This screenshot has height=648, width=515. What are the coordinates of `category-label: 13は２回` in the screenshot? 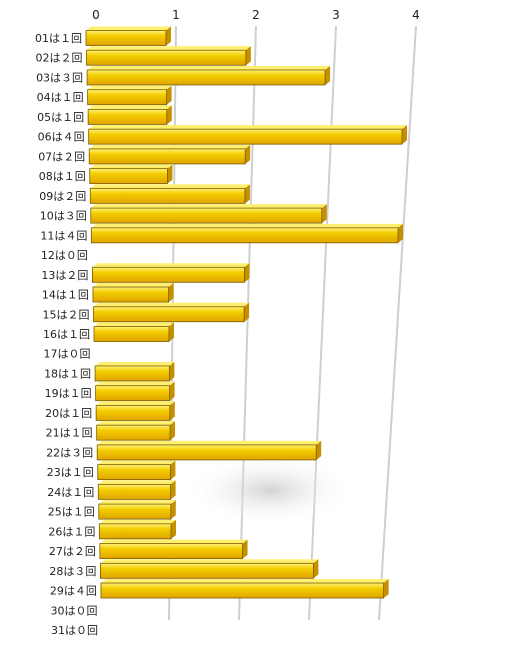 It's located at (64, 275).